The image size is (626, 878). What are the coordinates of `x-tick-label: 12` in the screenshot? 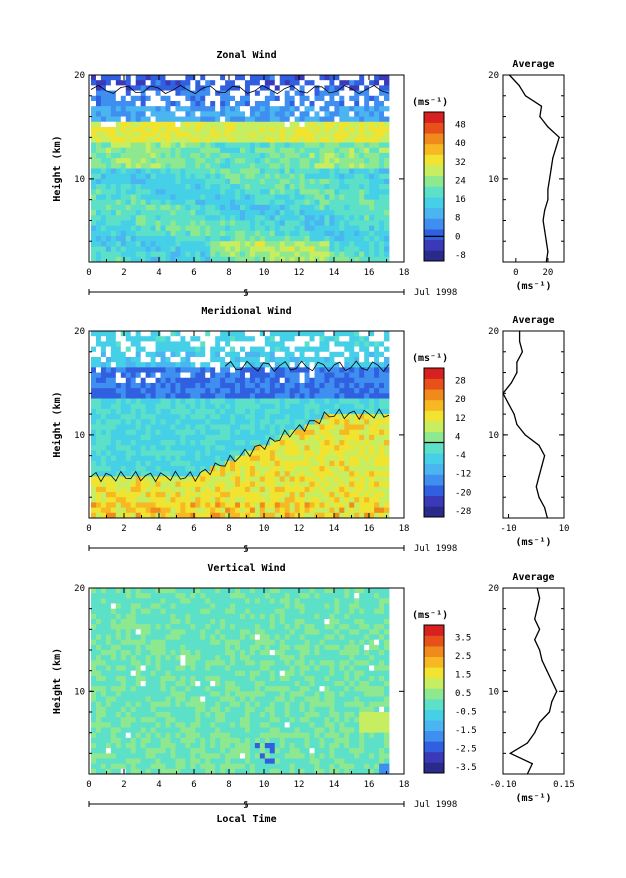 It's located at (299, 273).